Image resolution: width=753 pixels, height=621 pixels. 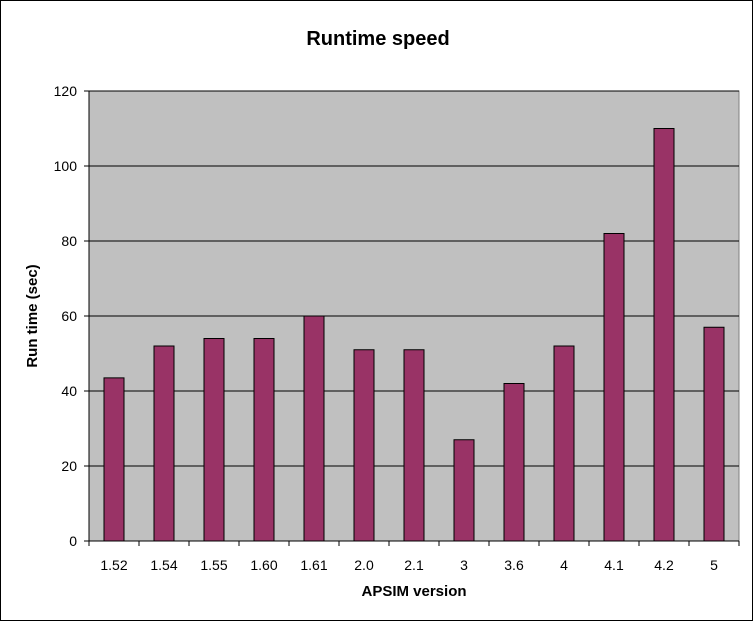 I want to click on y-tick-label: 100, so click(x=66, y=166).